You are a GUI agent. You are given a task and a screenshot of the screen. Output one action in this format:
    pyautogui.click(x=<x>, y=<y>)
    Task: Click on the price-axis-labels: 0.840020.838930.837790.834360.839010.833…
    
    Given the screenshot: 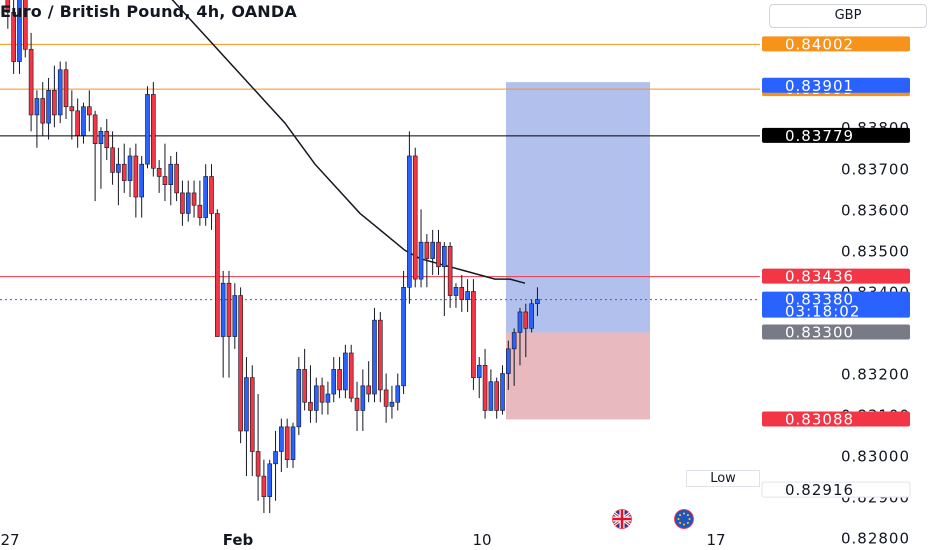 What is the action you would take?
    pyautogui.click(x=836, y=267)
    